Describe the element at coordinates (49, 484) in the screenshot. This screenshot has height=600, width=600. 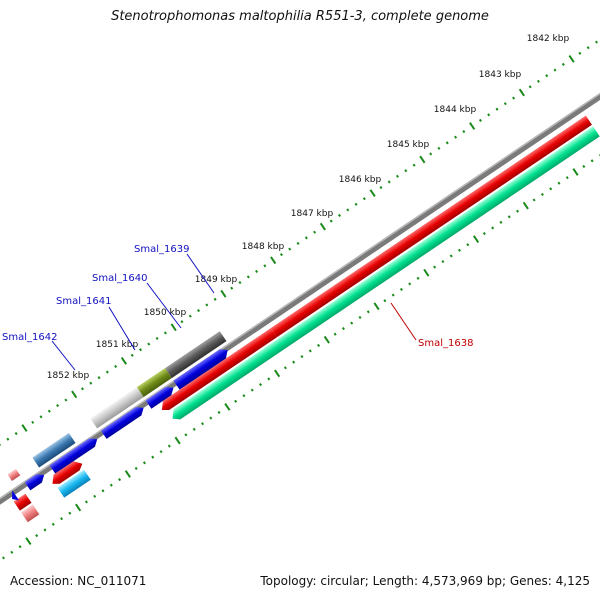
I see `gene-feature-left-red` at that location.